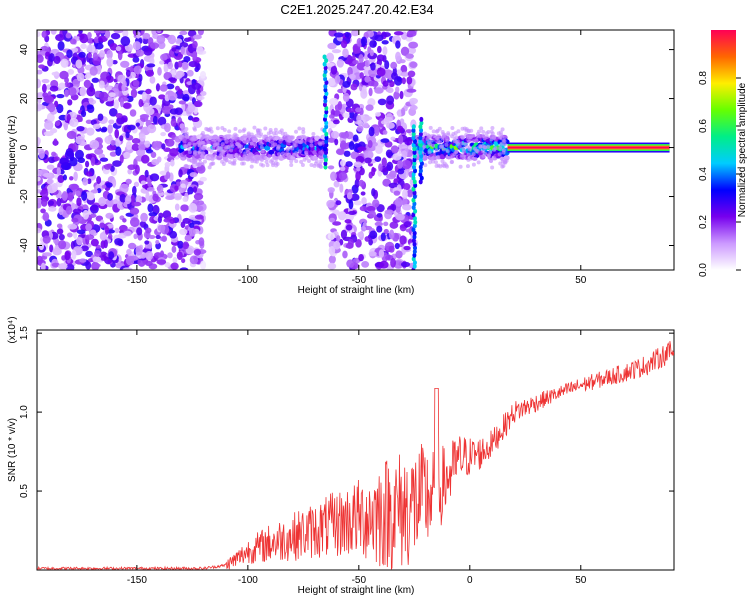  Describe the element at coordinates (24, 491) in the screenshot. I see `y-tick-label: 0.5` at that location.